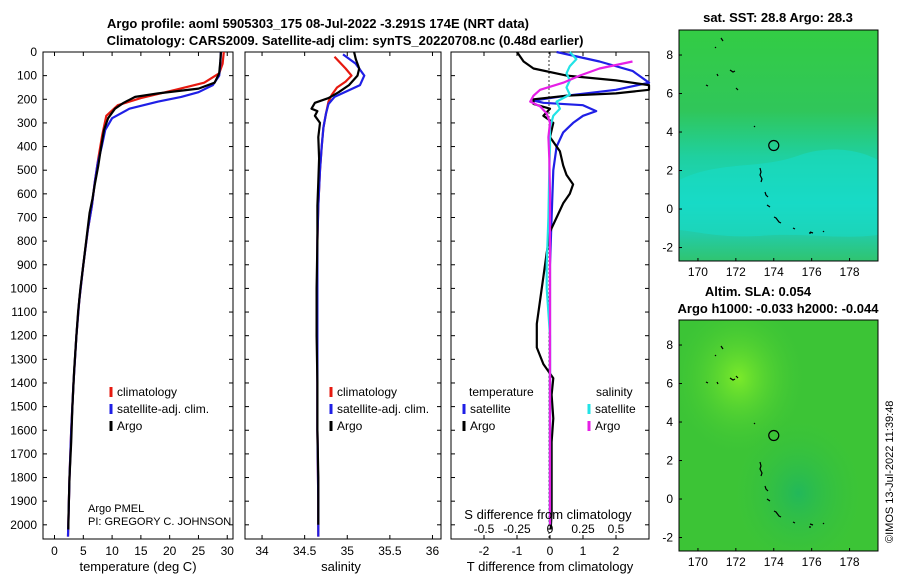  I want to click on sst-x-ticks: 170 172 174 176 178, so click(774, 268).